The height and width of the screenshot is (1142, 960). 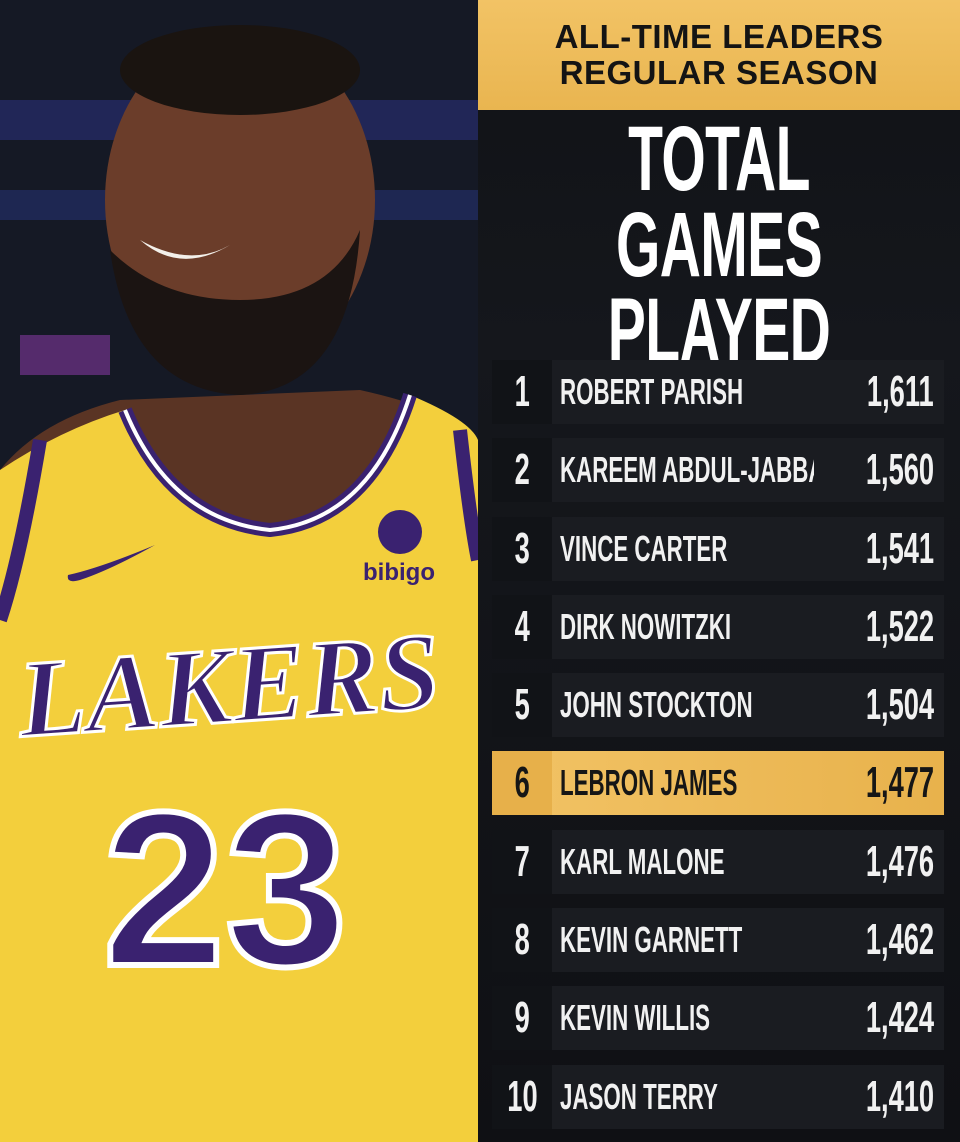 I want to click on games-value: 1,522, so click(x=899, y=626).